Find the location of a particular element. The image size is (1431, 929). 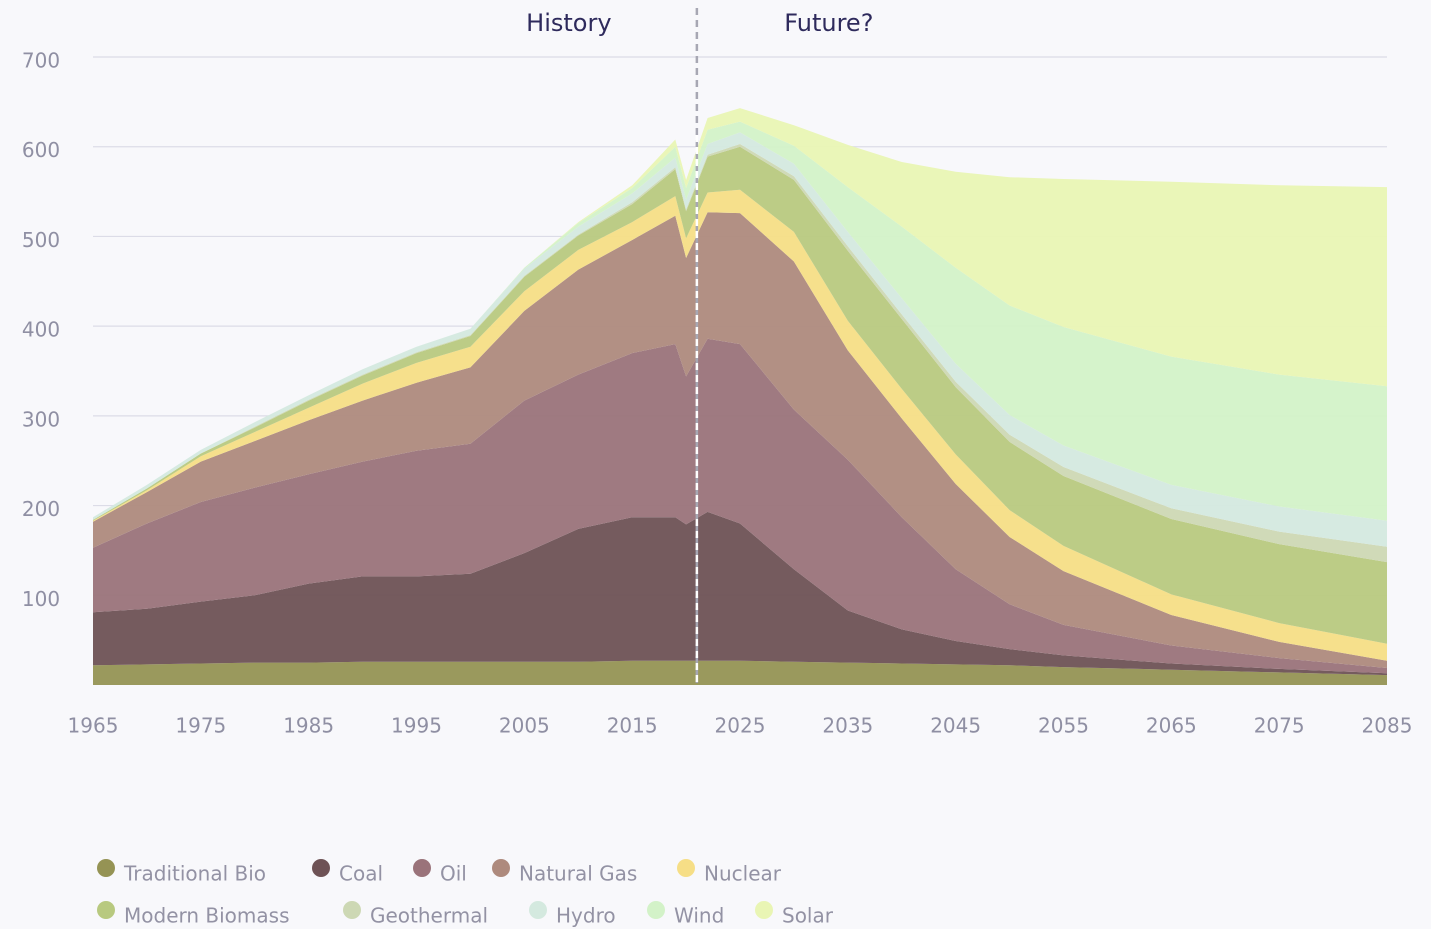

y-tick-label: 100 is located at coordinates (41, 599).